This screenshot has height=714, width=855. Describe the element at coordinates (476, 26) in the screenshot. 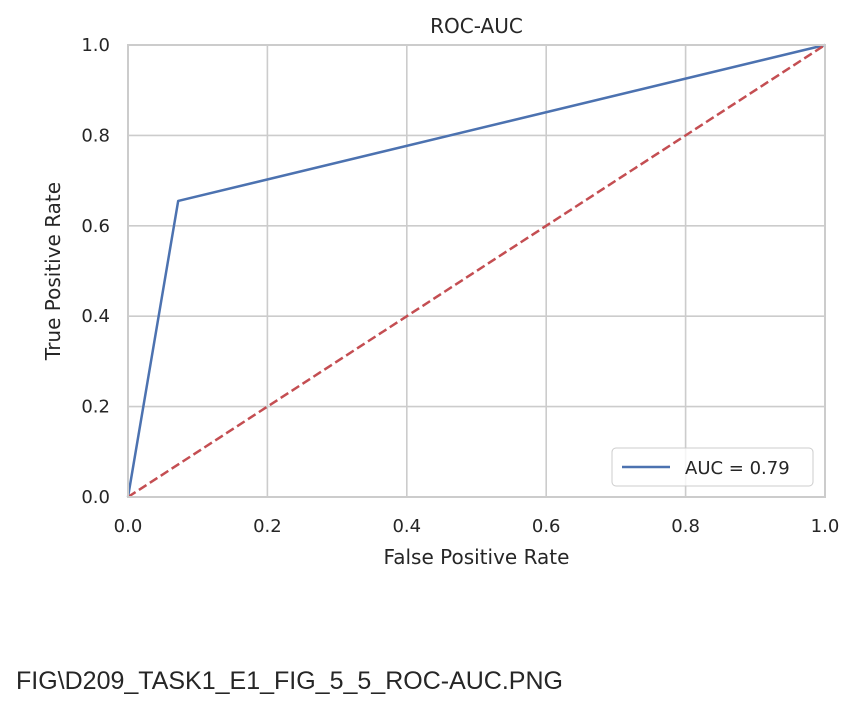

I see `chart-title: ROC-AUC` at that location.